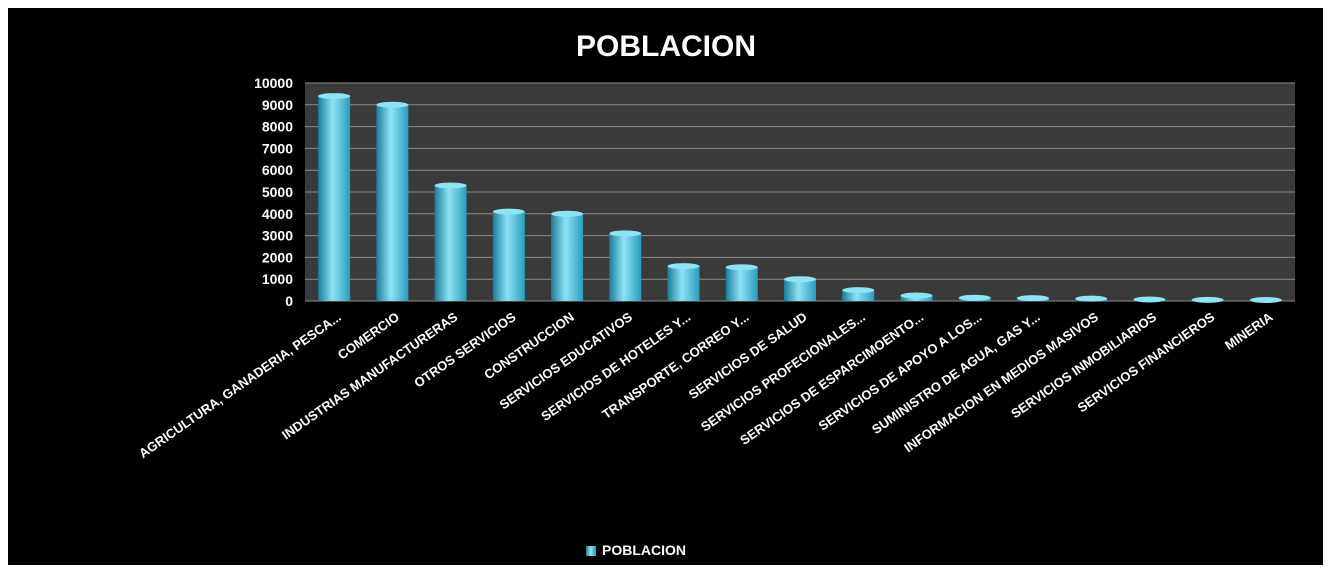 This screenshot has height=573, width=1331. Describe the element at coordinates (277, 170) in the screenshot. I see `y-tick-label: 6000` at that location.